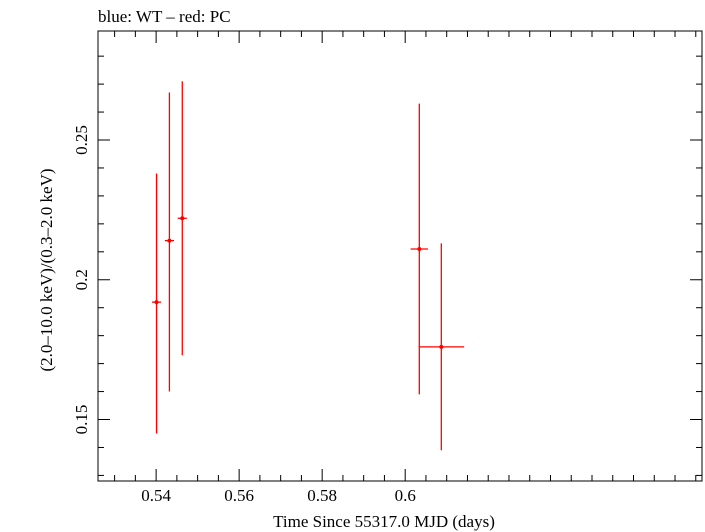 This screenshot has width=705, height=532. Describe the element at coordinates (46, 269) in the screenshot. I see `y-axis-label: (2.0–10.0 keV)/(0.3–2.0 keV)` at that location.